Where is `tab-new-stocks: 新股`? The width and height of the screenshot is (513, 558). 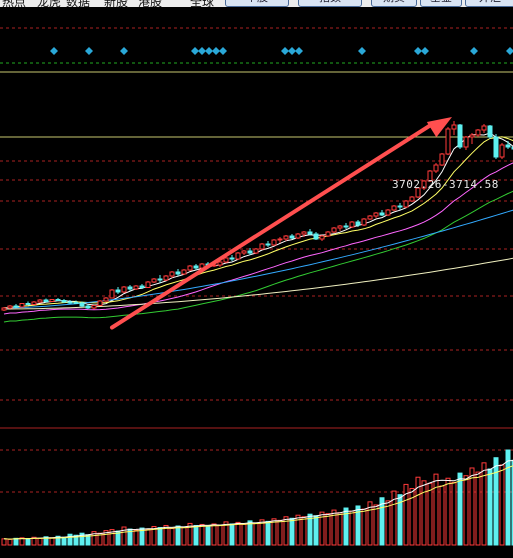 tab-new-stocks: 新股 is located at coordinates (116, 3).